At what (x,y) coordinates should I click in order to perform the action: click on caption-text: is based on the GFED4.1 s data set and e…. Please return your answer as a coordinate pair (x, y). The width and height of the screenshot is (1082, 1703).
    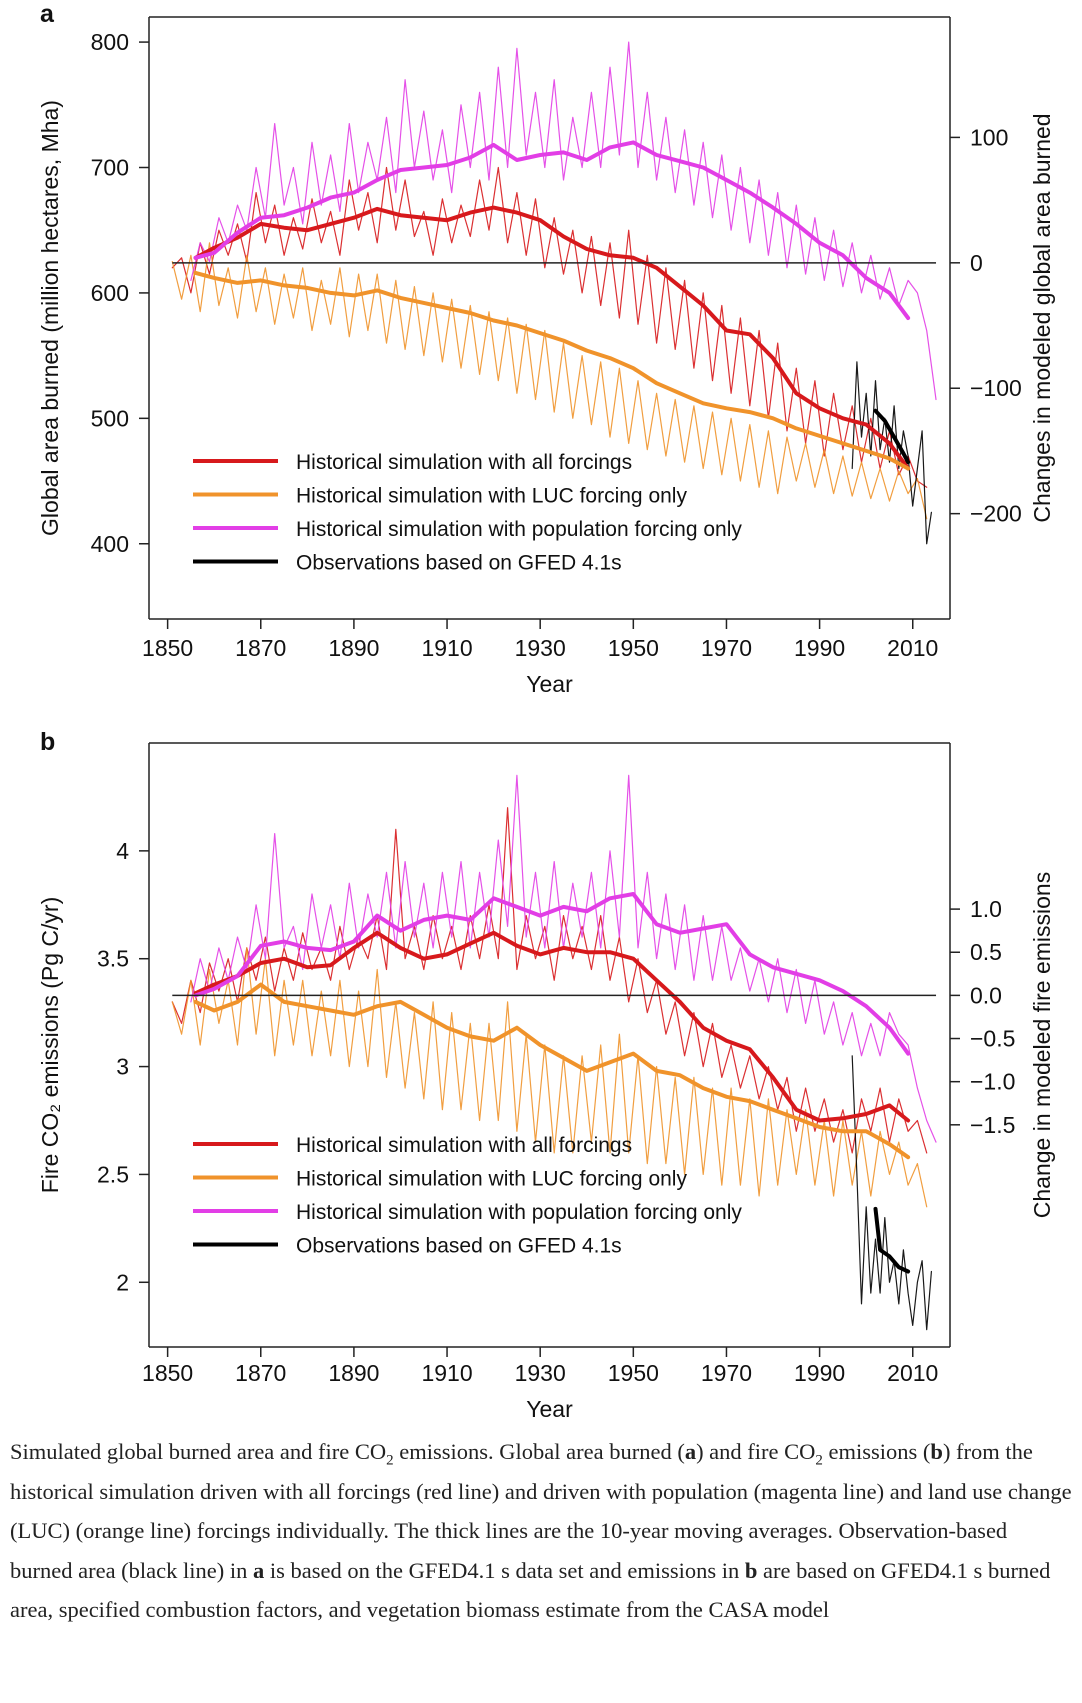
    Looking at the image, I should click on (504, 1570).